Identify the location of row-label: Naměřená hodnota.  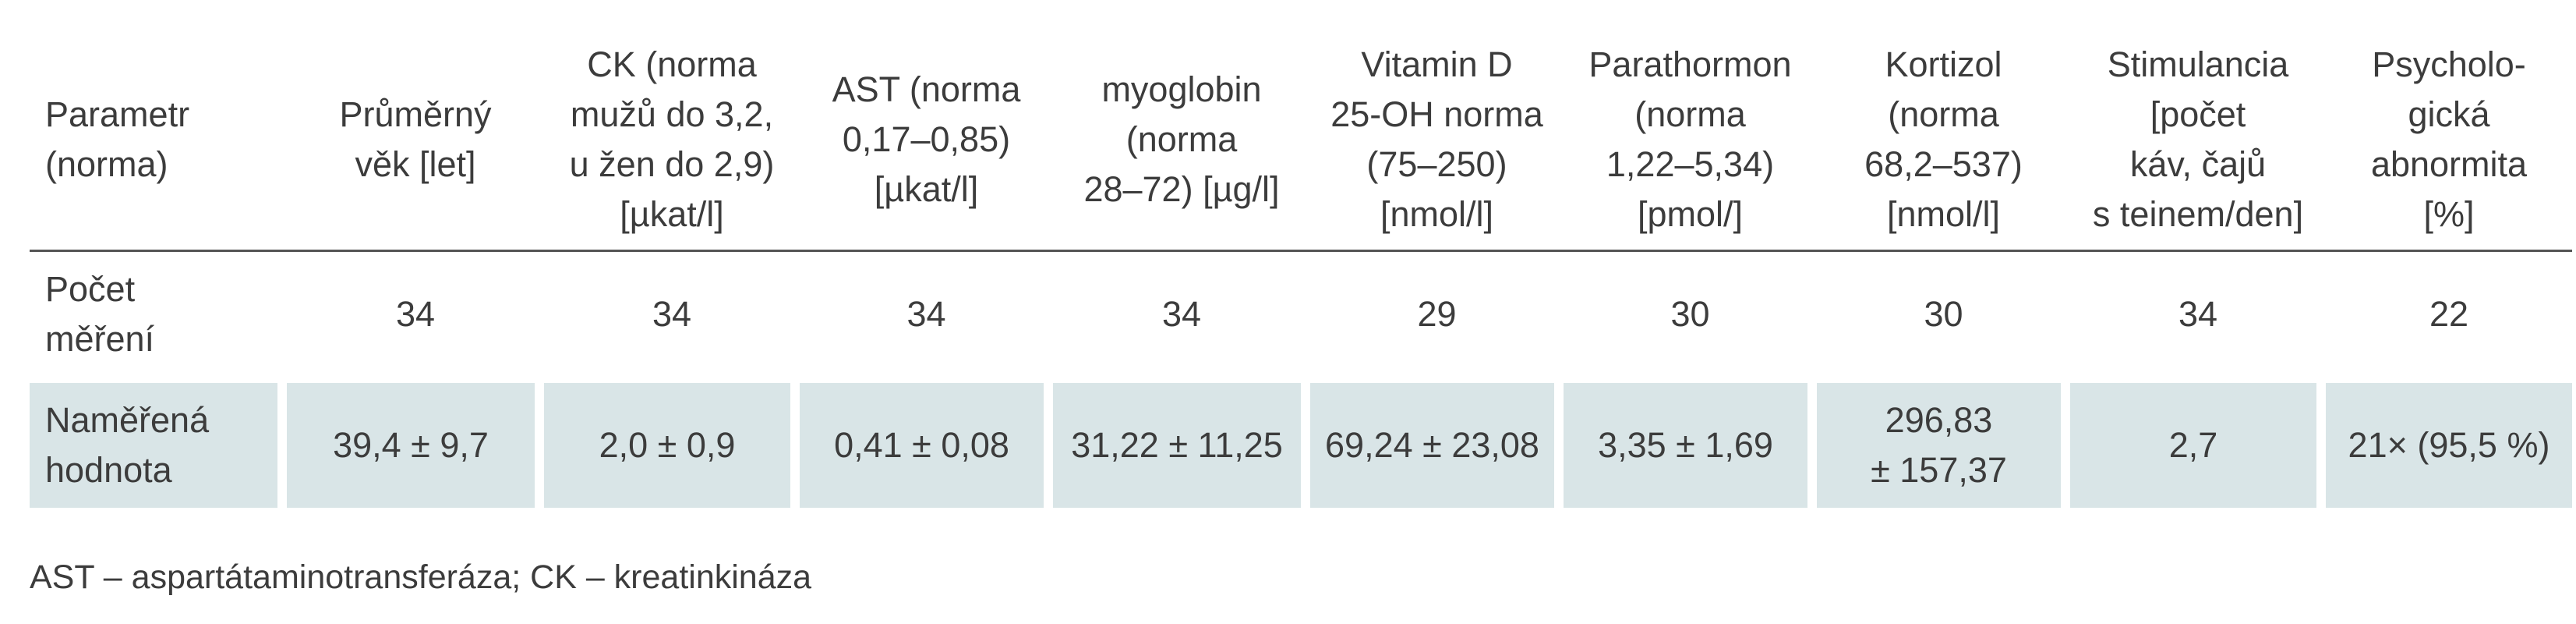
(158, 446).